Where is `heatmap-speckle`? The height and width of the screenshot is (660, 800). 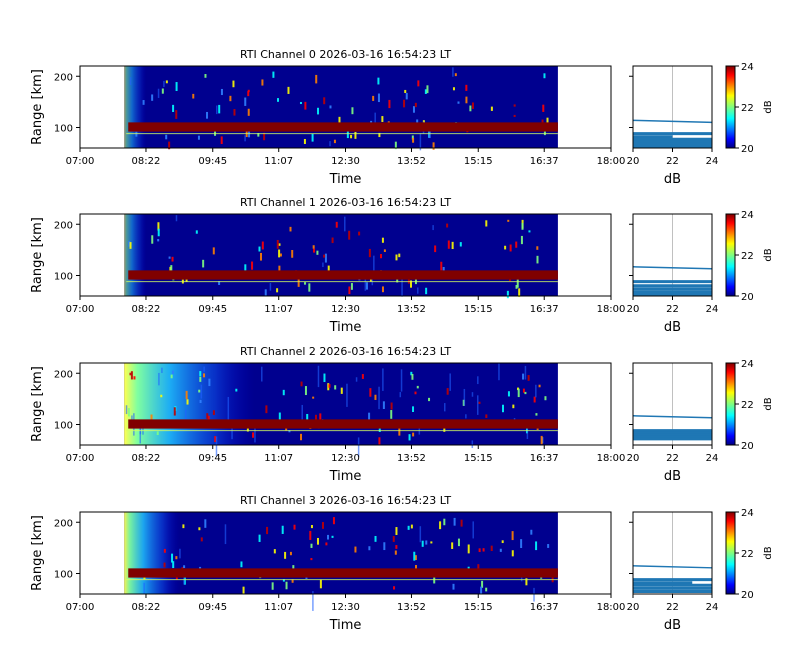 heatmap-speckle is located at coordinates (348, 564).